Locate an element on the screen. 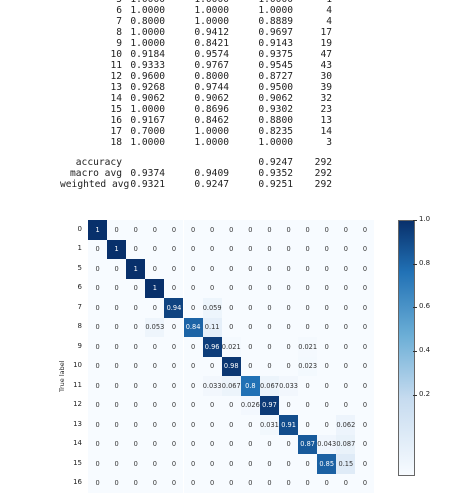  report-cell-support: 3 is located at coordinates (312, 142).